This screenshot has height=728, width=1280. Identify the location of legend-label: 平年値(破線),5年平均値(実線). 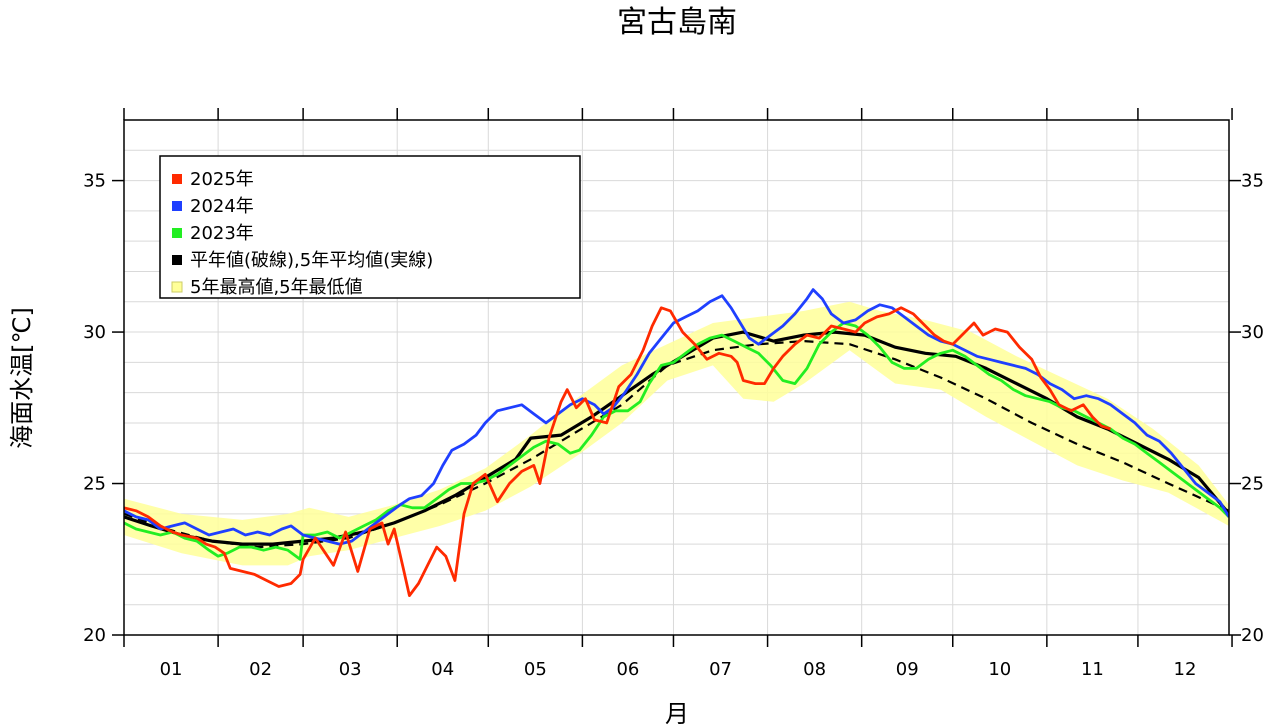
(311, 260).